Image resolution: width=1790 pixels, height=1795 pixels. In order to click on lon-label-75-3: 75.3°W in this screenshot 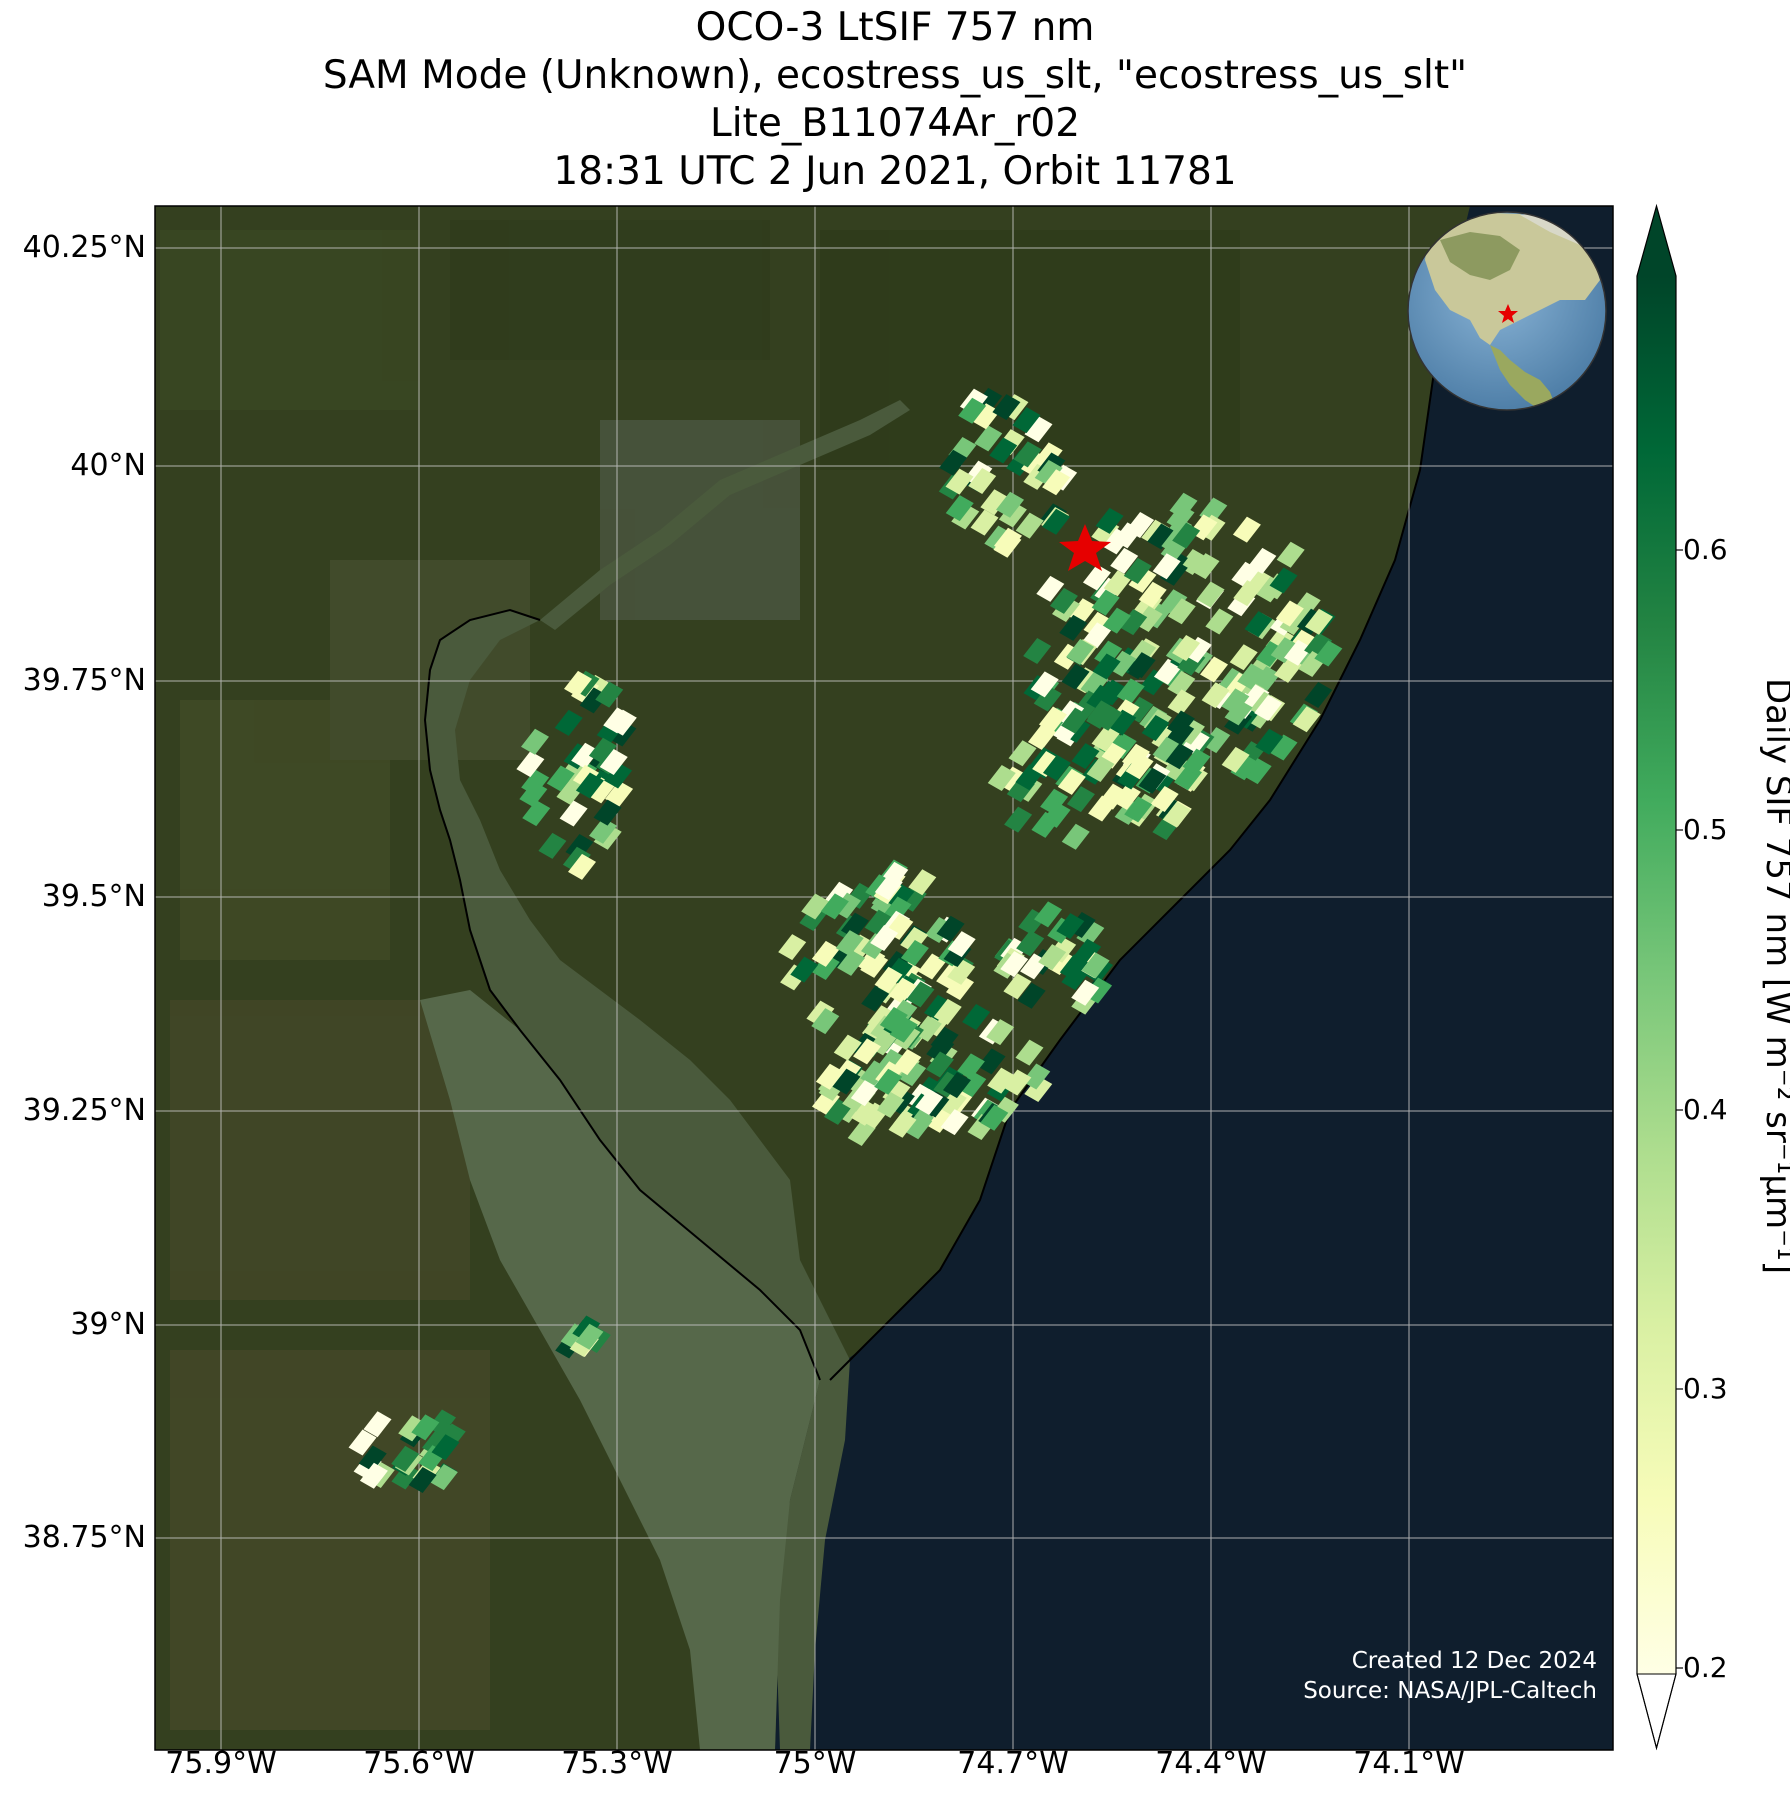, I will do `click(617, 1763)`.